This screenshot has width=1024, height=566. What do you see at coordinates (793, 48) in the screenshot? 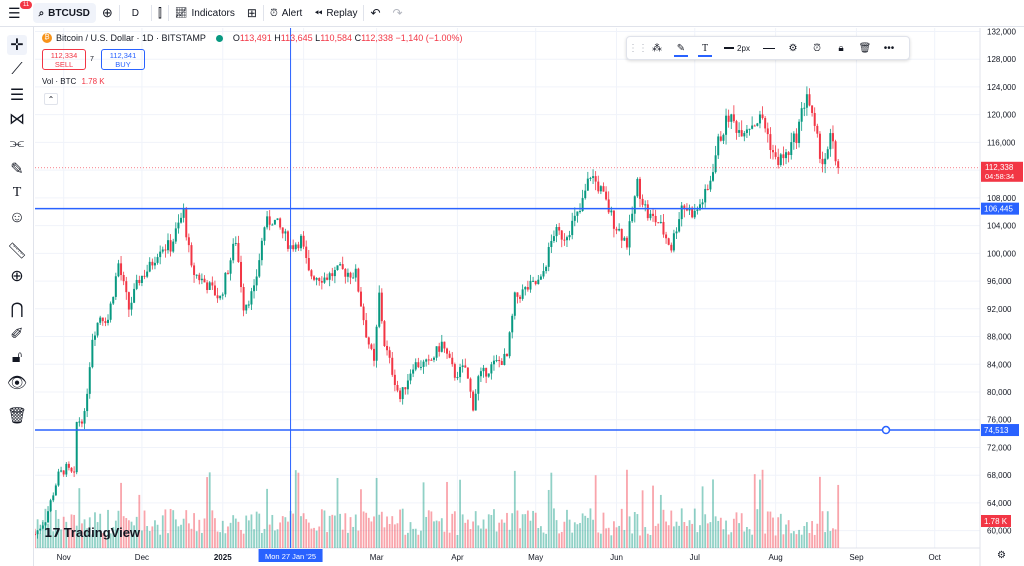
I see `settings-button: ⚙` at bounding box center [793, 48].